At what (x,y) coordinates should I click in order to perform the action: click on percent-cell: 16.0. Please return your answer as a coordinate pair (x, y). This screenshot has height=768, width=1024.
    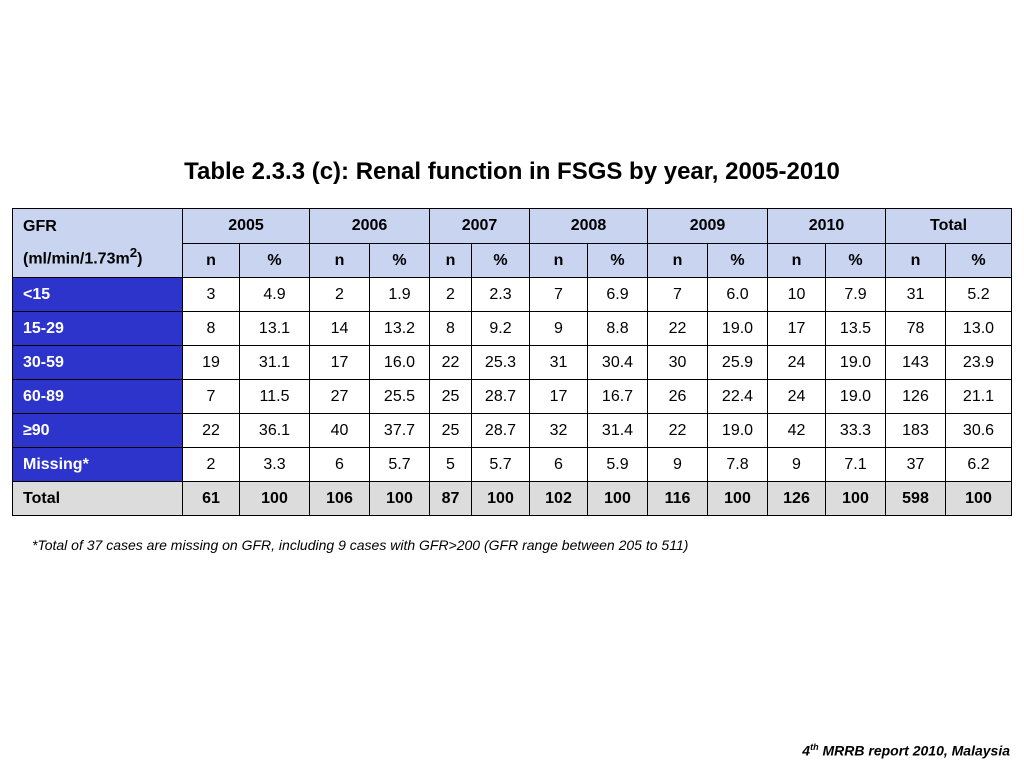
    Looking at the image, I should click on (399, 362).